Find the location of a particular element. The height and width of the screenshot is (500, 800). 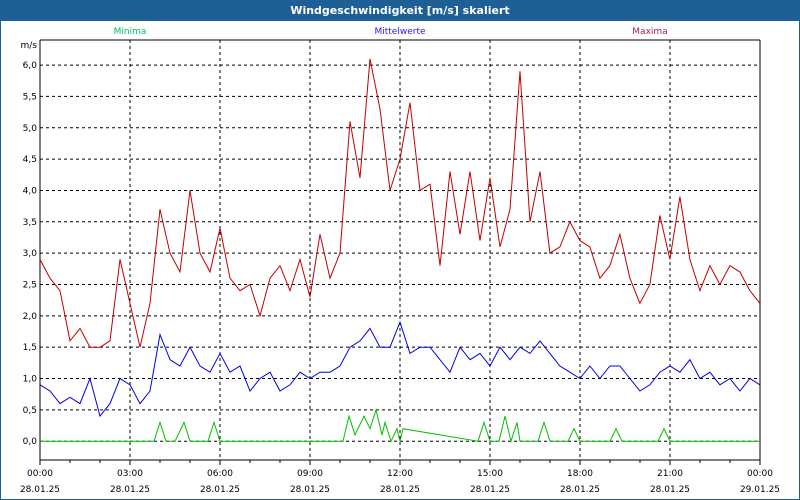

x-tick-date: 29.01.25 is located at coordinates (760, 490).